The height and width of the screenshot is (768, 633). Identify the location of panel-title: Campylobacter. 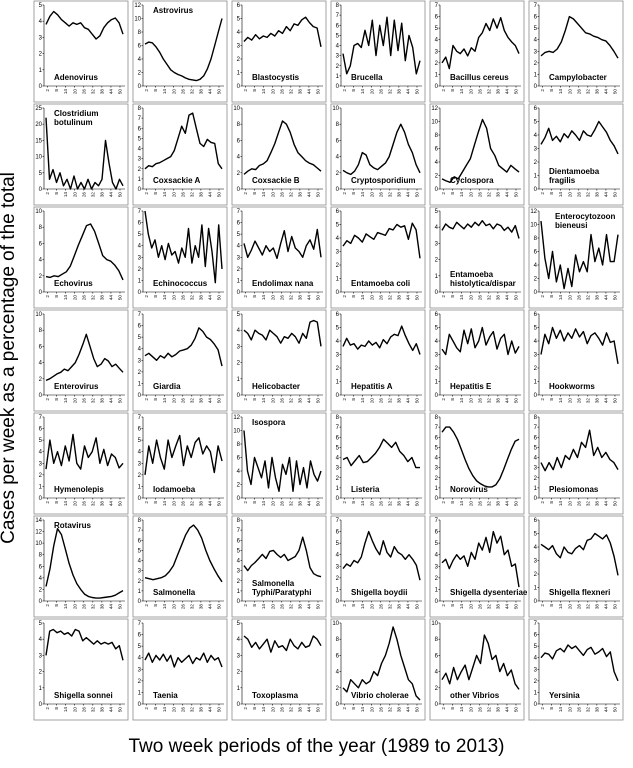
(578, 77).